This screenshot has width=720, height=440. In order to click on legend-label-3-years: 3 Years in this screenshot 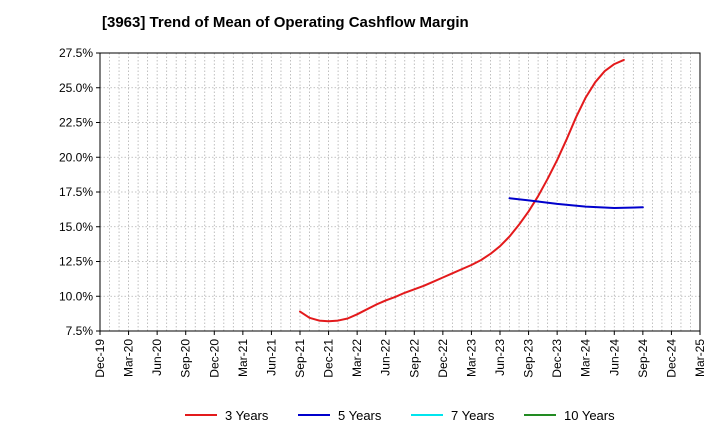, I will do `click(247, 415)`.